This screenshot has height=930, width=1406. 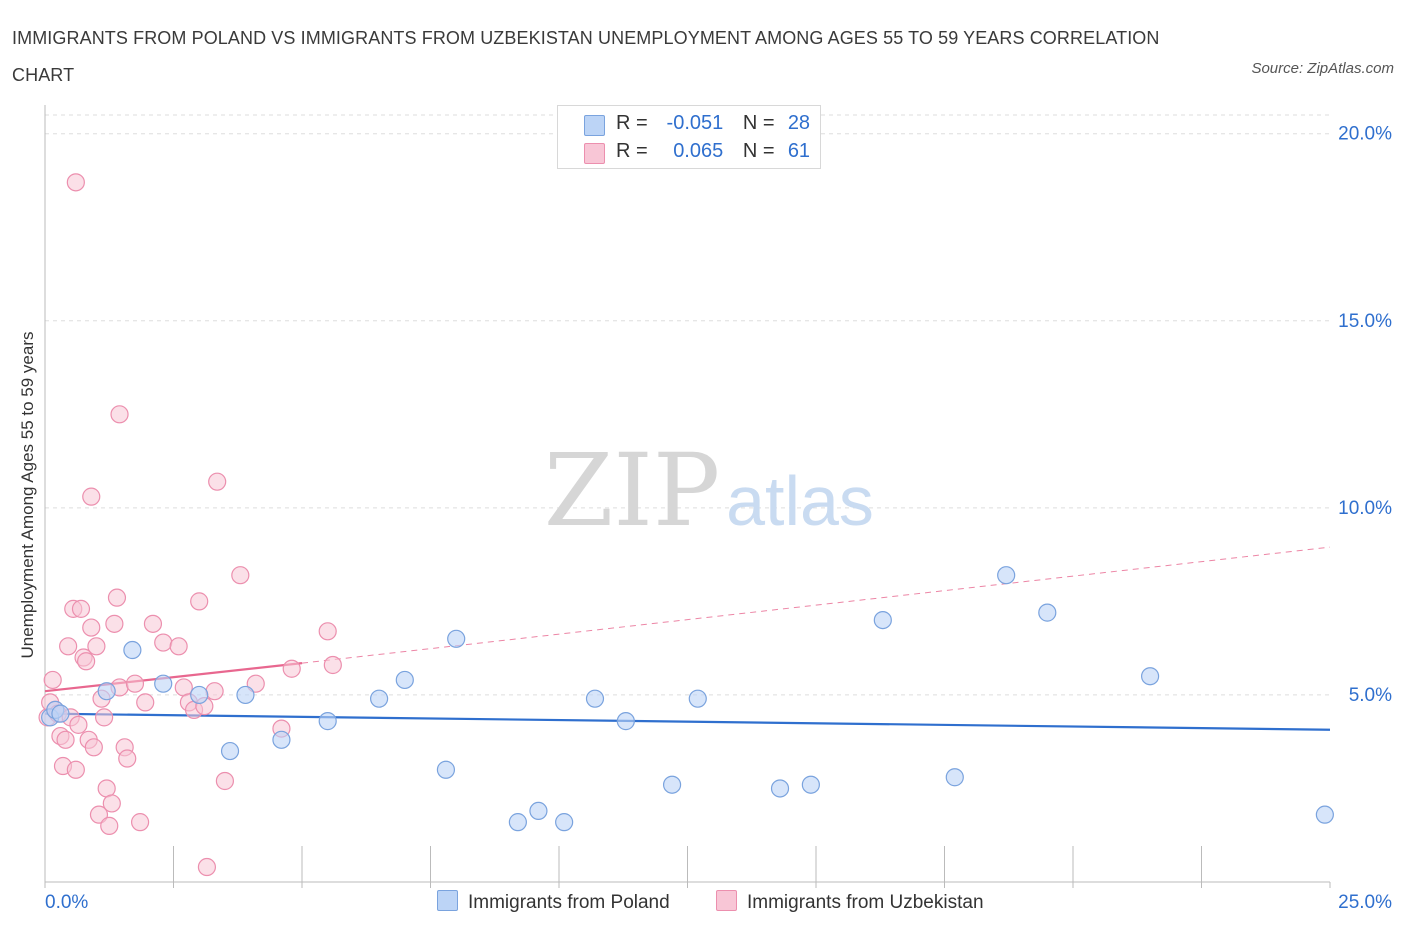 What do you see at coordinates (799, 151) in the screenshot?
I see `uzbekistan-n-value: 61` at bounding box center [799, 151].